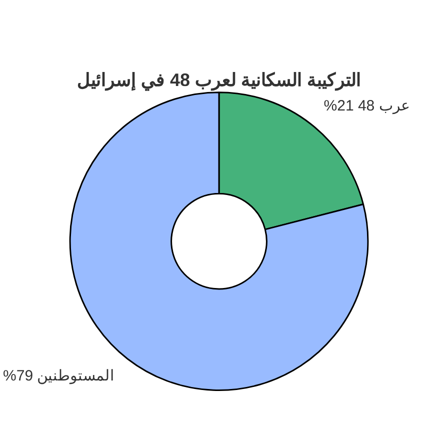 This screenshot has width=438, height=429. What do you see at coordinates (58, 376) in the screenshot?
I see `slice-label: المستوطنين 79%` at bounding box center [58, 376].